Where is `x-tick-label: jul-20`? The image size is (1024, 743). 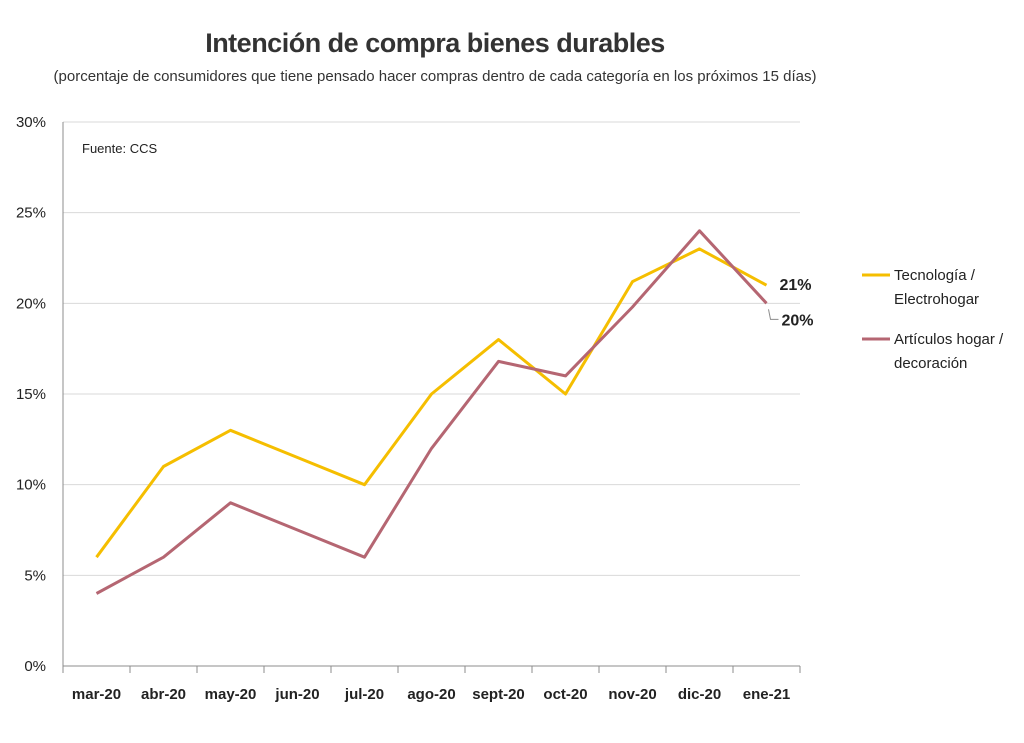 x-tick-label: jul-20 is located at coordinates (364, 694).